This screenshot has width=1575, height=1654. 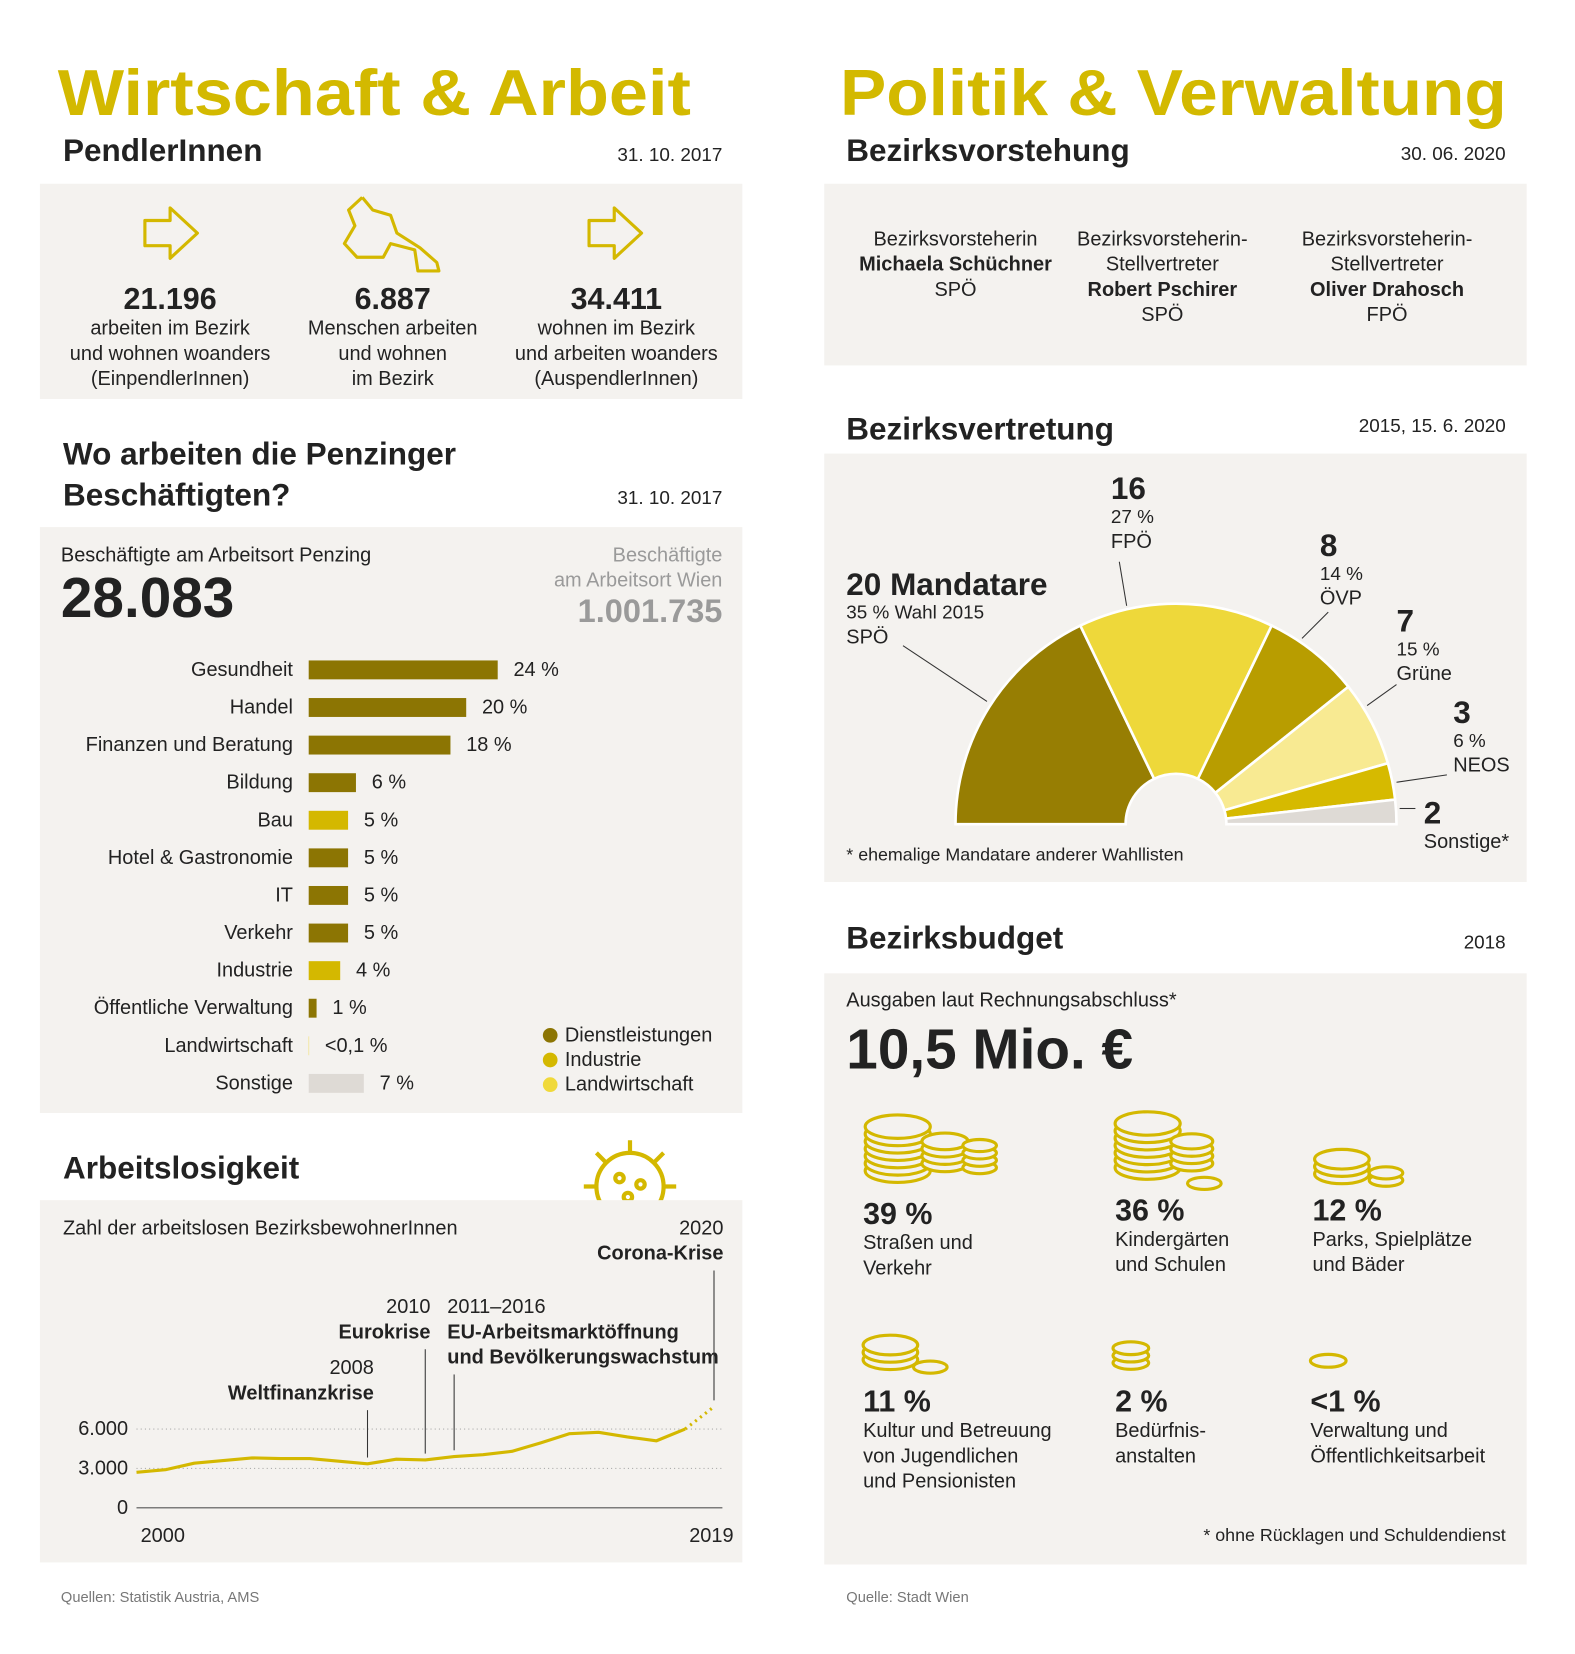 What do you see at coordinates (181, 1168) in the screenshot?
I see `text: Arbeitslosigkeit` at bounding box center [181, 1168].